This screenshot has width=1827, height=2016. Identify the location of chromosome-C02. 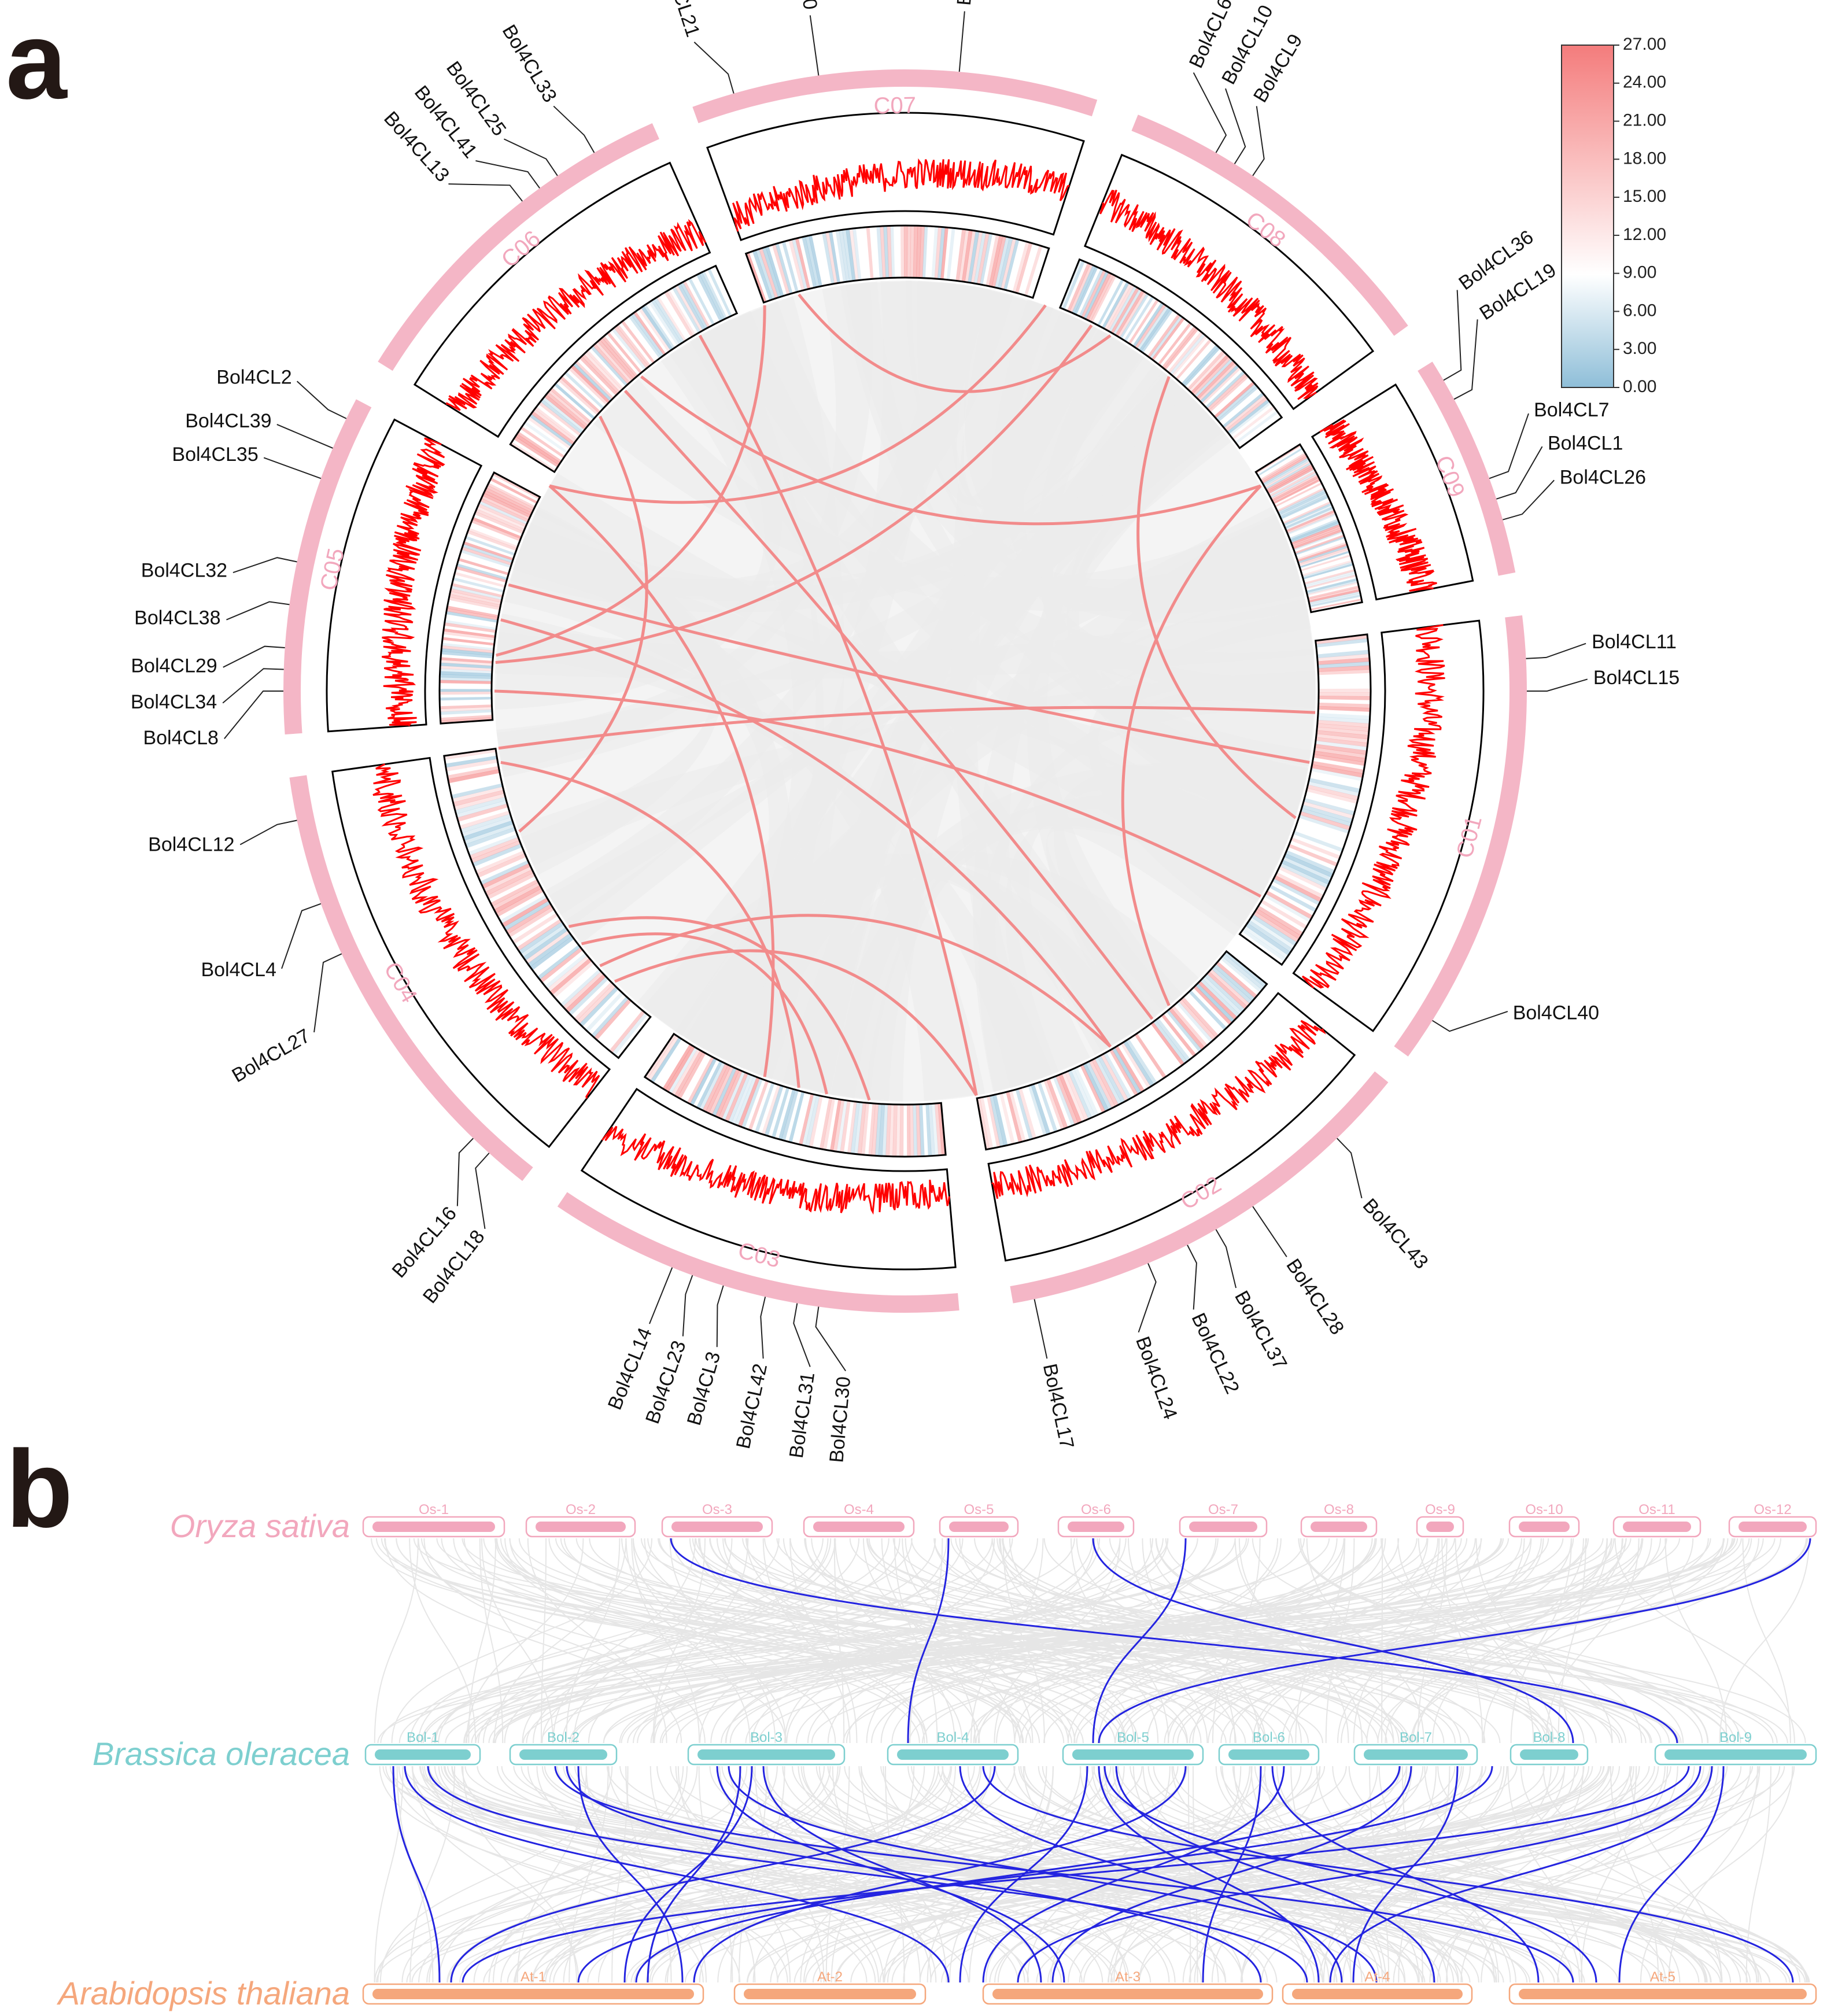
(1199, 1188).